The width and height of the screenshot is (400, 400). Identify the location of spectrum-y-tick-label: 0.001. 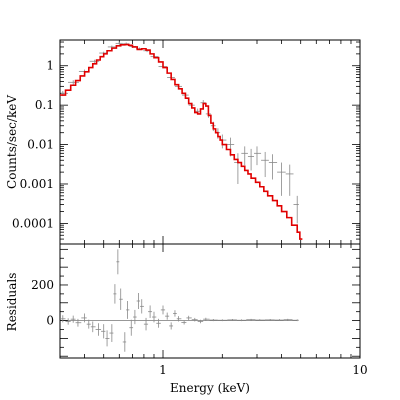
(37, 184).